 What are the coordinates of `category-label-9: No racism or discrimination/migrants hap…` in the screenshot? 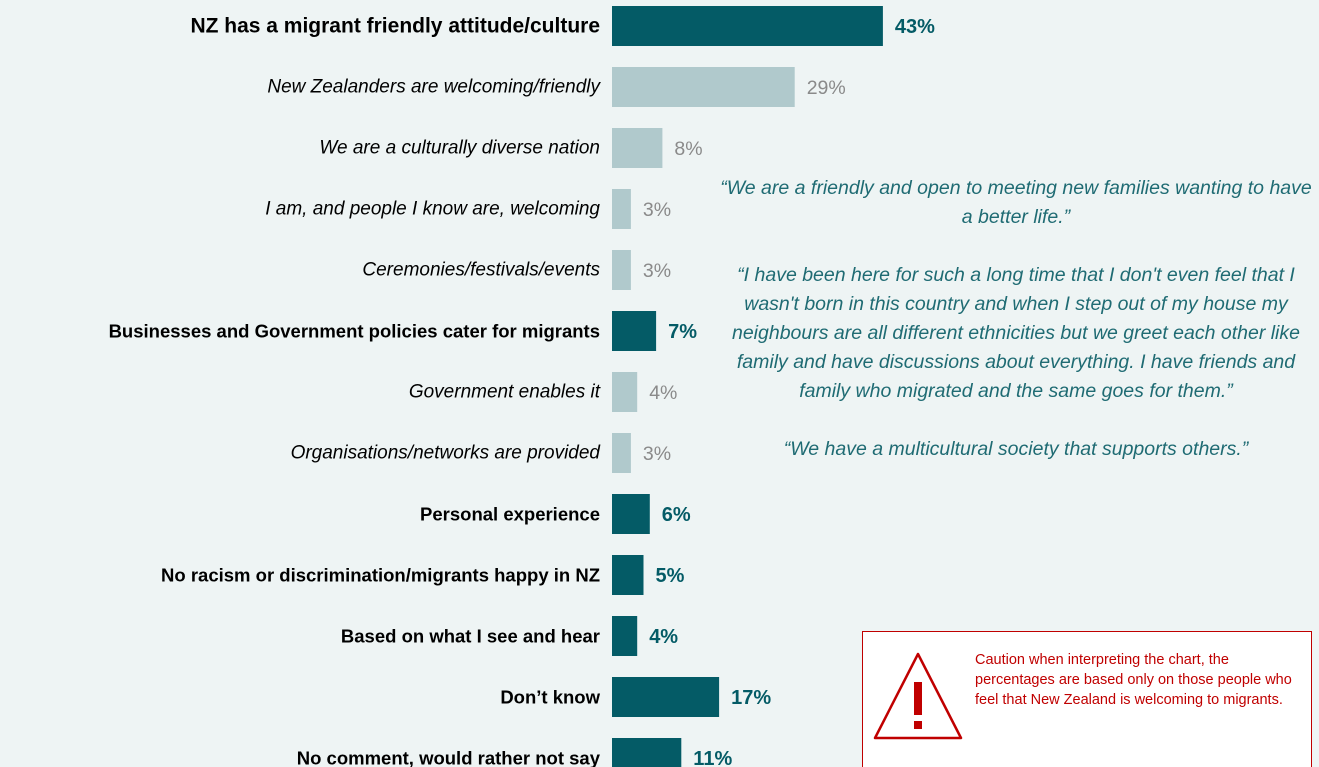 It's located at (380, 575).